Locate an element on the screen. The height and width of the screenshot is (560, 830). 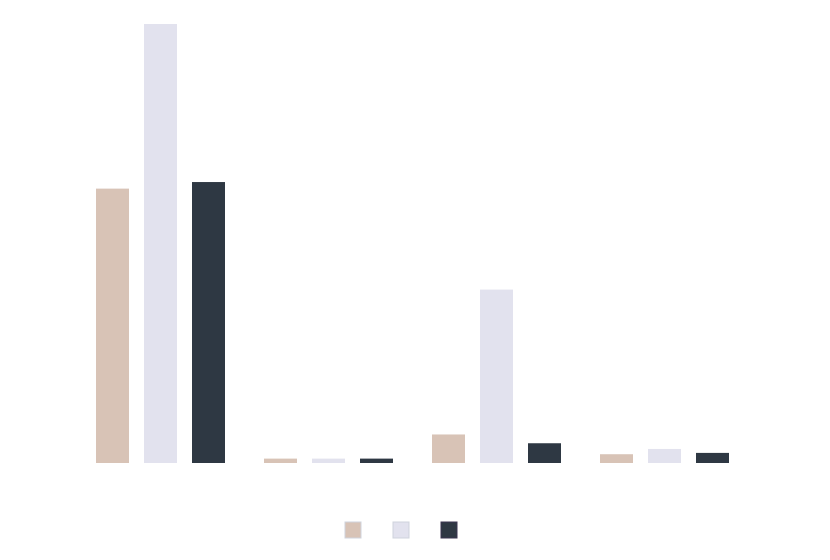
legend is located at coordinates (401, 530).